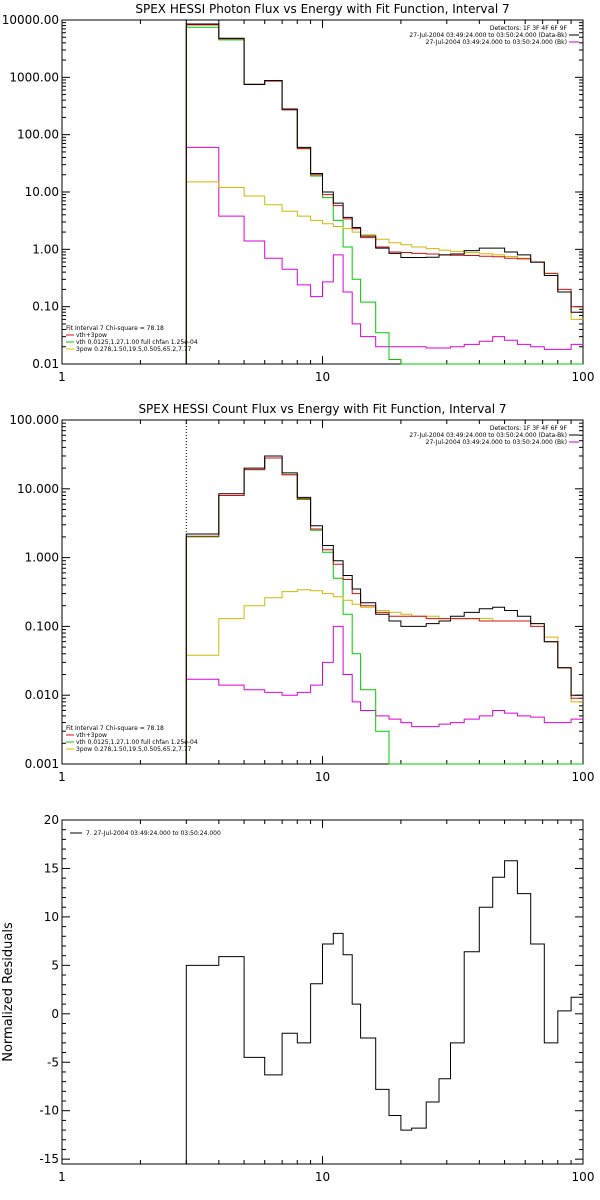  I want to click on y-tick-label: 1.00, so click(45, 249).